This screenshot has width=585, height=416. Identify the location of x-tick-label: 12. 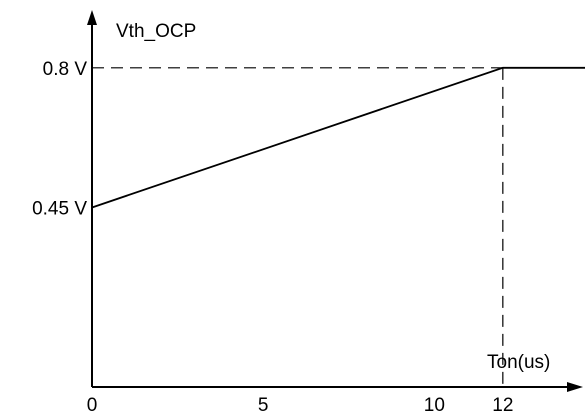
(502, 405).